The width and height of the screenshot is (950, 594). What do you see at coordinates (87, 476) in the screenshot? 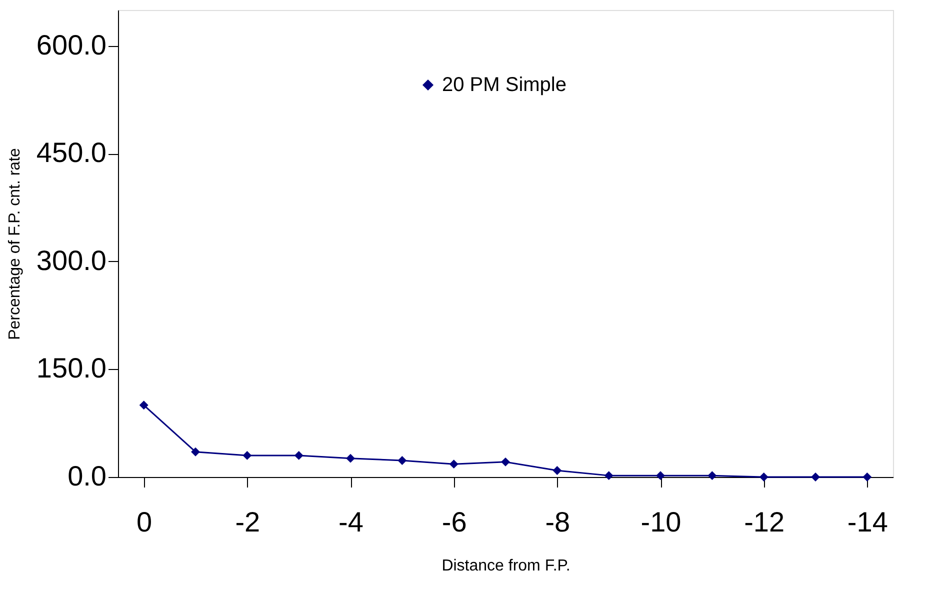
I see `y-tick-label: 0.0` at bounding box center [87, 476].